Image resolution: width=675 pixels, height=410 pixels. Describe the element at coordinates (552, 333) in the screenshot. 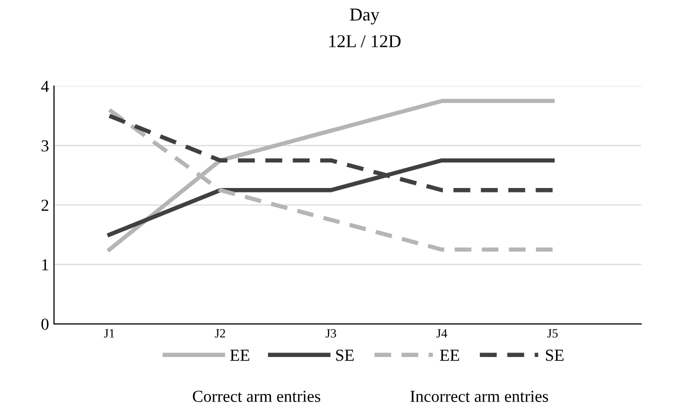

I see `x-tick-label: J5` at that location.